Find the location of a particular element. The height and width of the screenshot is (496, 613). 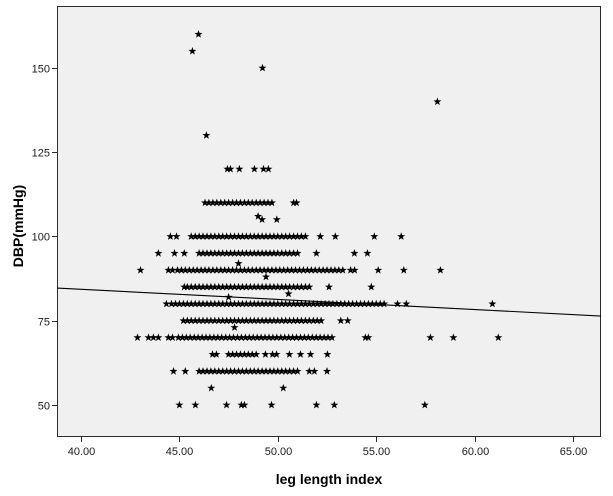

x-axis-title: leg length index is located at coordinates (329, 479).